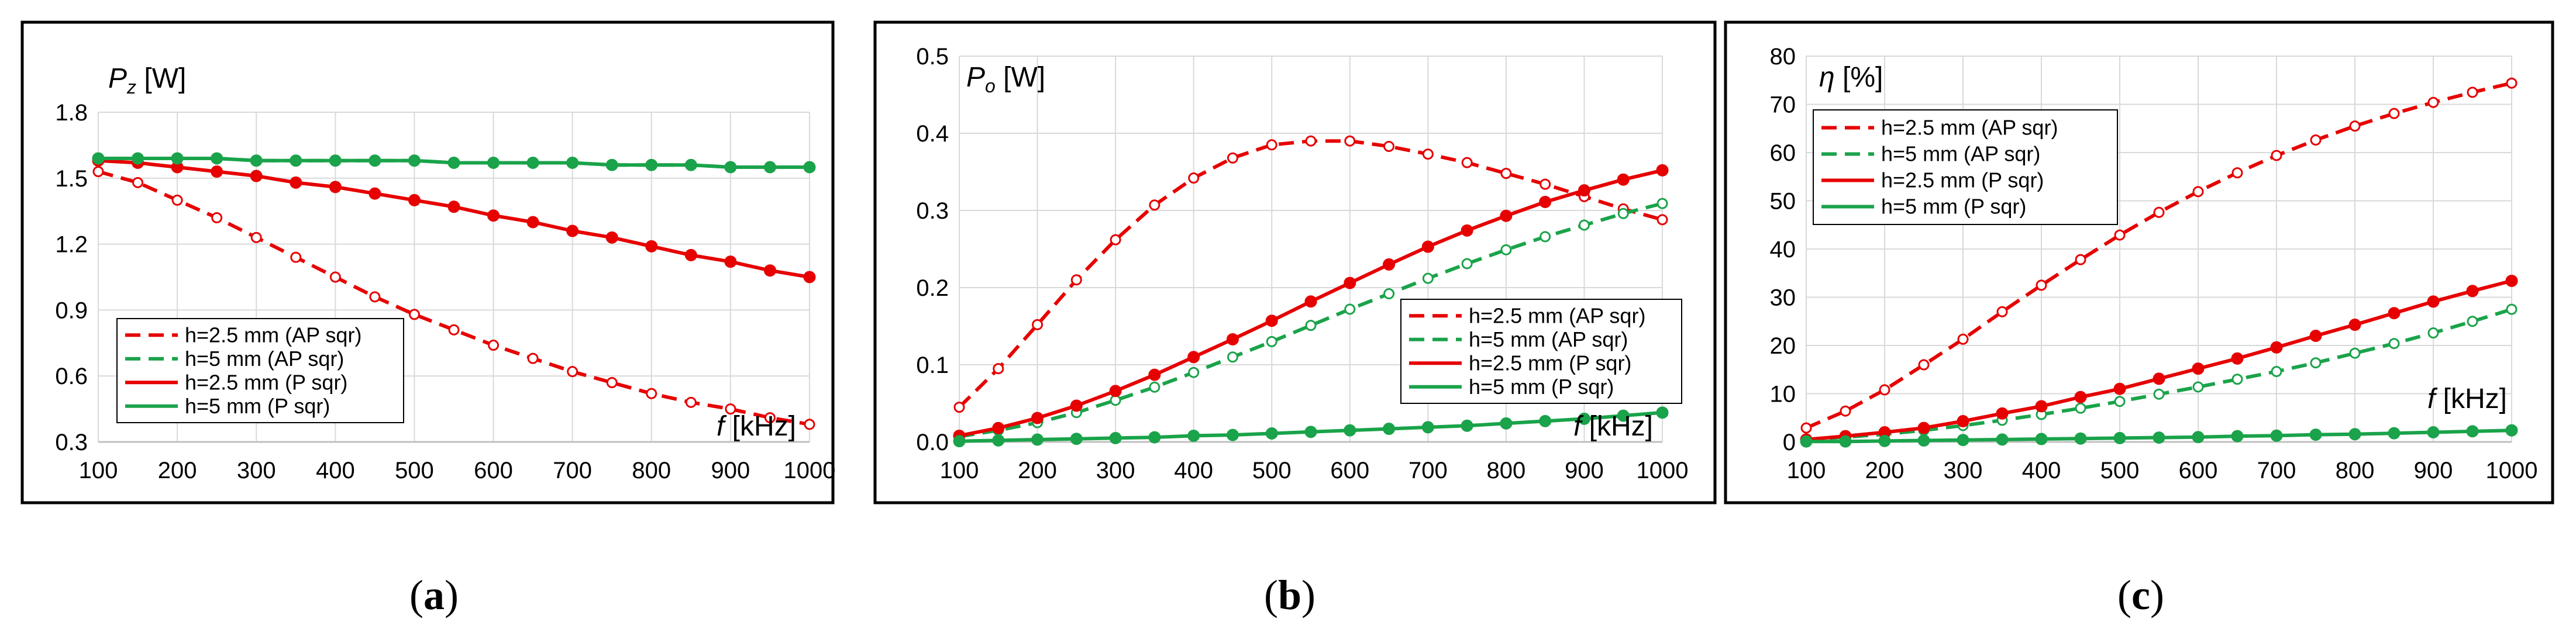 The height and width of the screenshot is (636, 2576). Describe the element at coordinates (1783, 105) in the screenshot. I see `y-tick-label: 70` at that location.